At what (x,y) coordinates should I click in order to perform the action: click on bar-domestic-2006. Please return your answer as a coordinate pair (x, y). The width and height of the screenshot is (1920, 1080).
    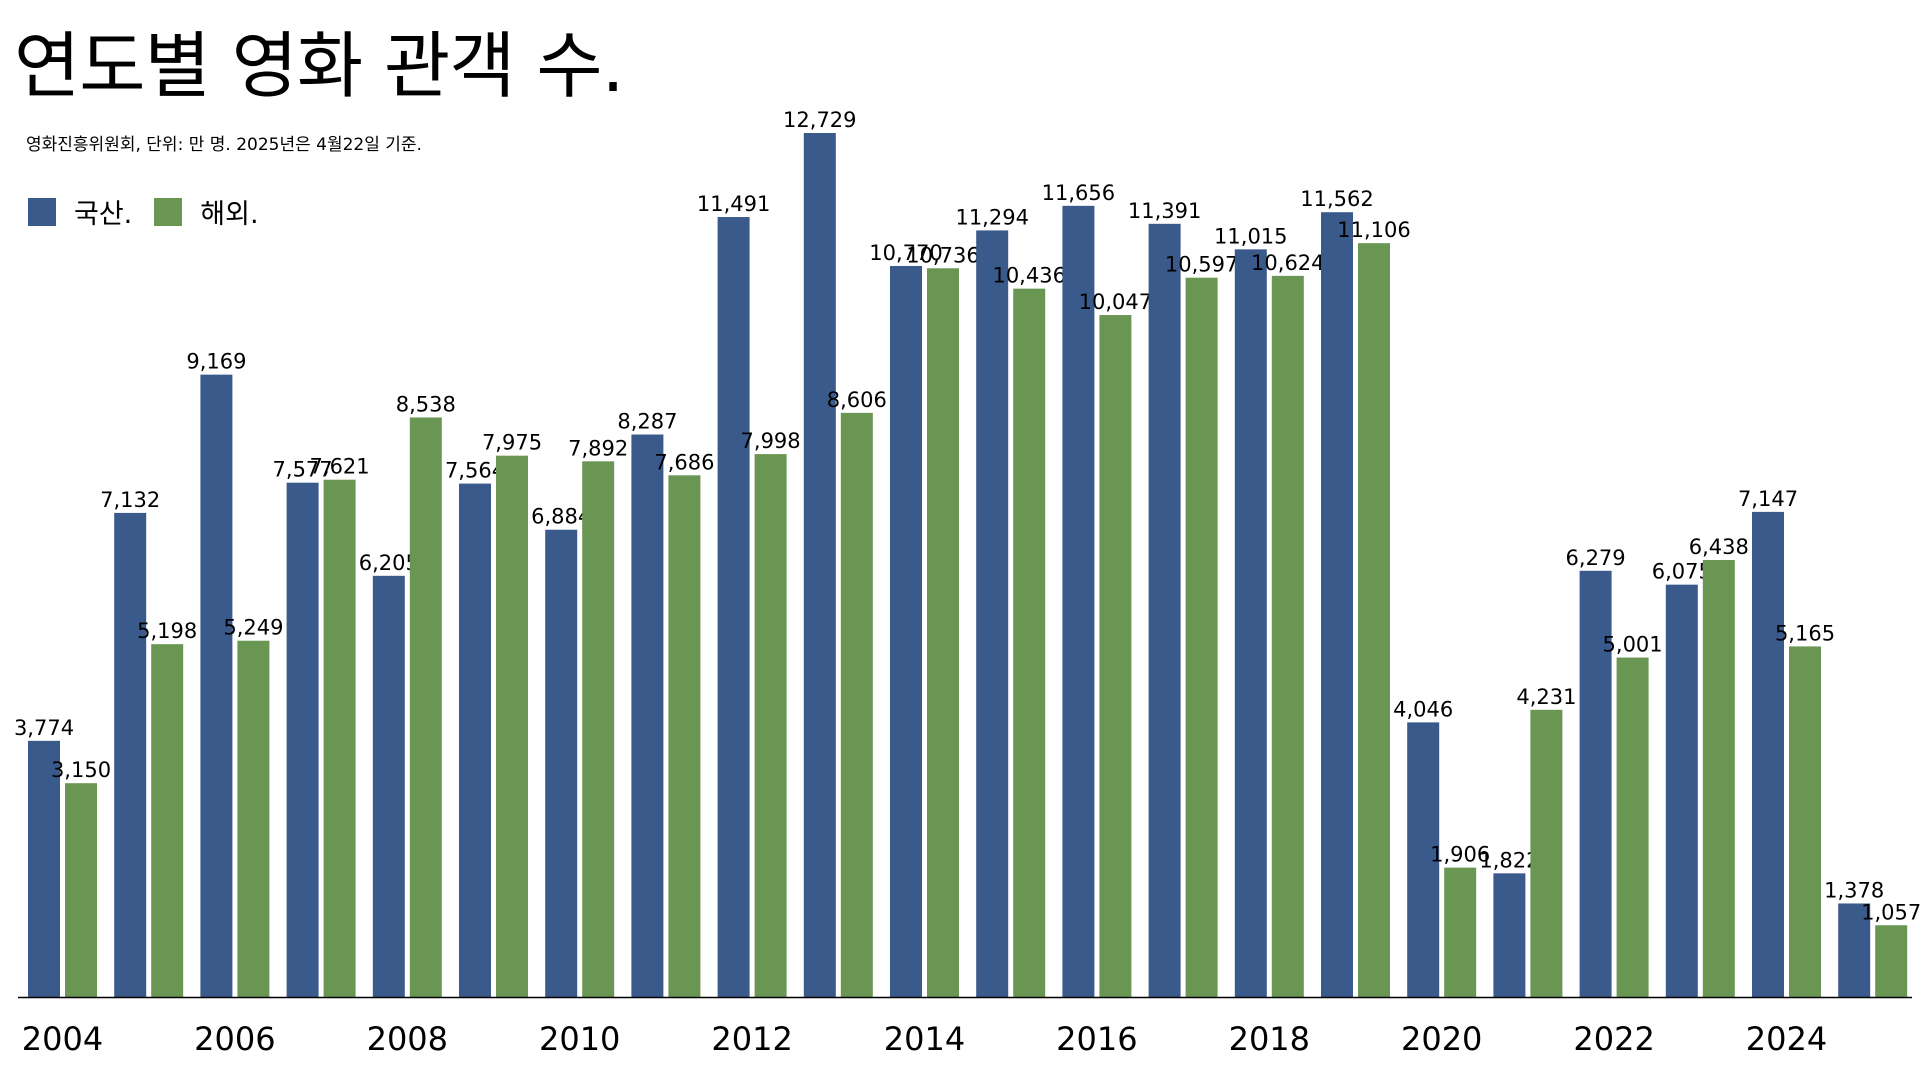
    Looking at the image, I should click on (216, 685).